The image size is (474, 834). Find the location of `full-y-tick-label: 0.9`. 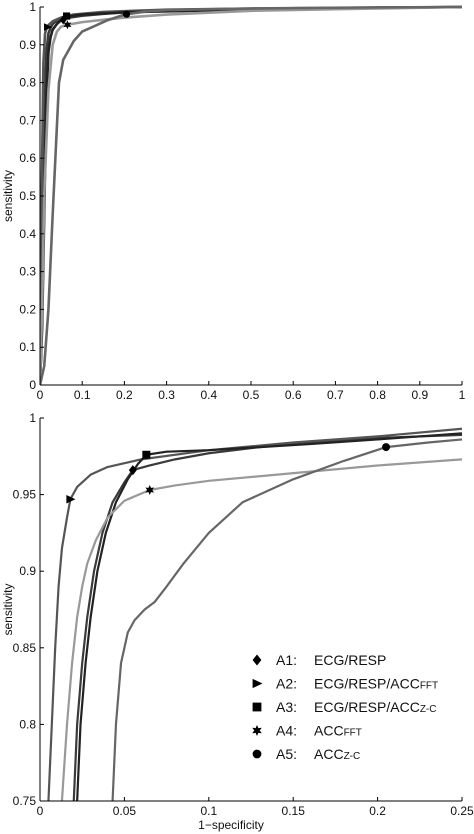

full-y-tick-label: 0.9 is located at coordinates (27, 45).